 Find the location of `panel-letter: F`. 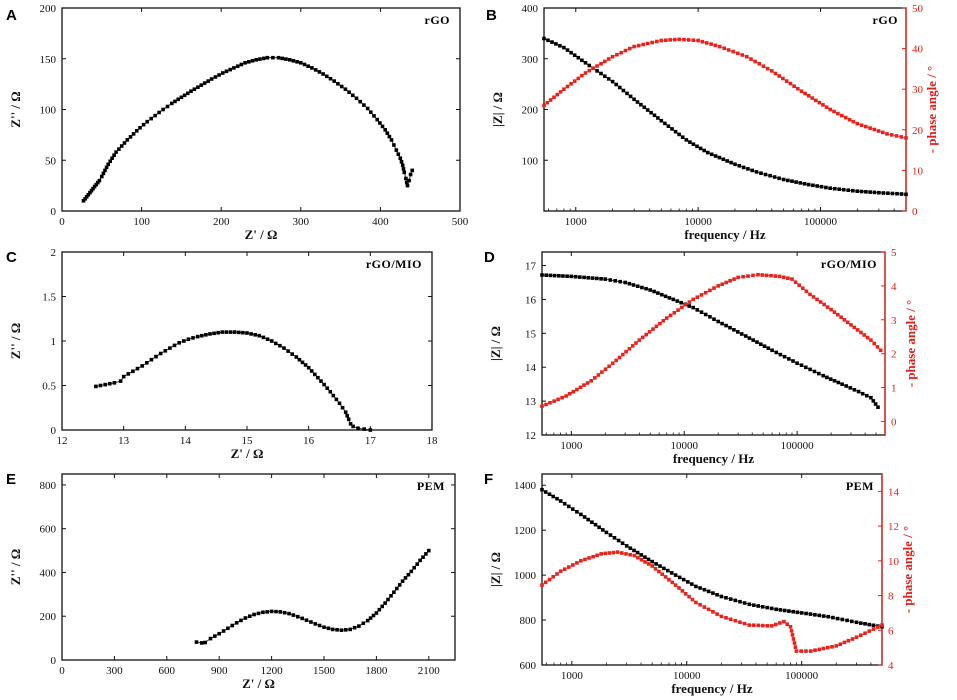

panel-letter: F is located at coordinates (488, 479).